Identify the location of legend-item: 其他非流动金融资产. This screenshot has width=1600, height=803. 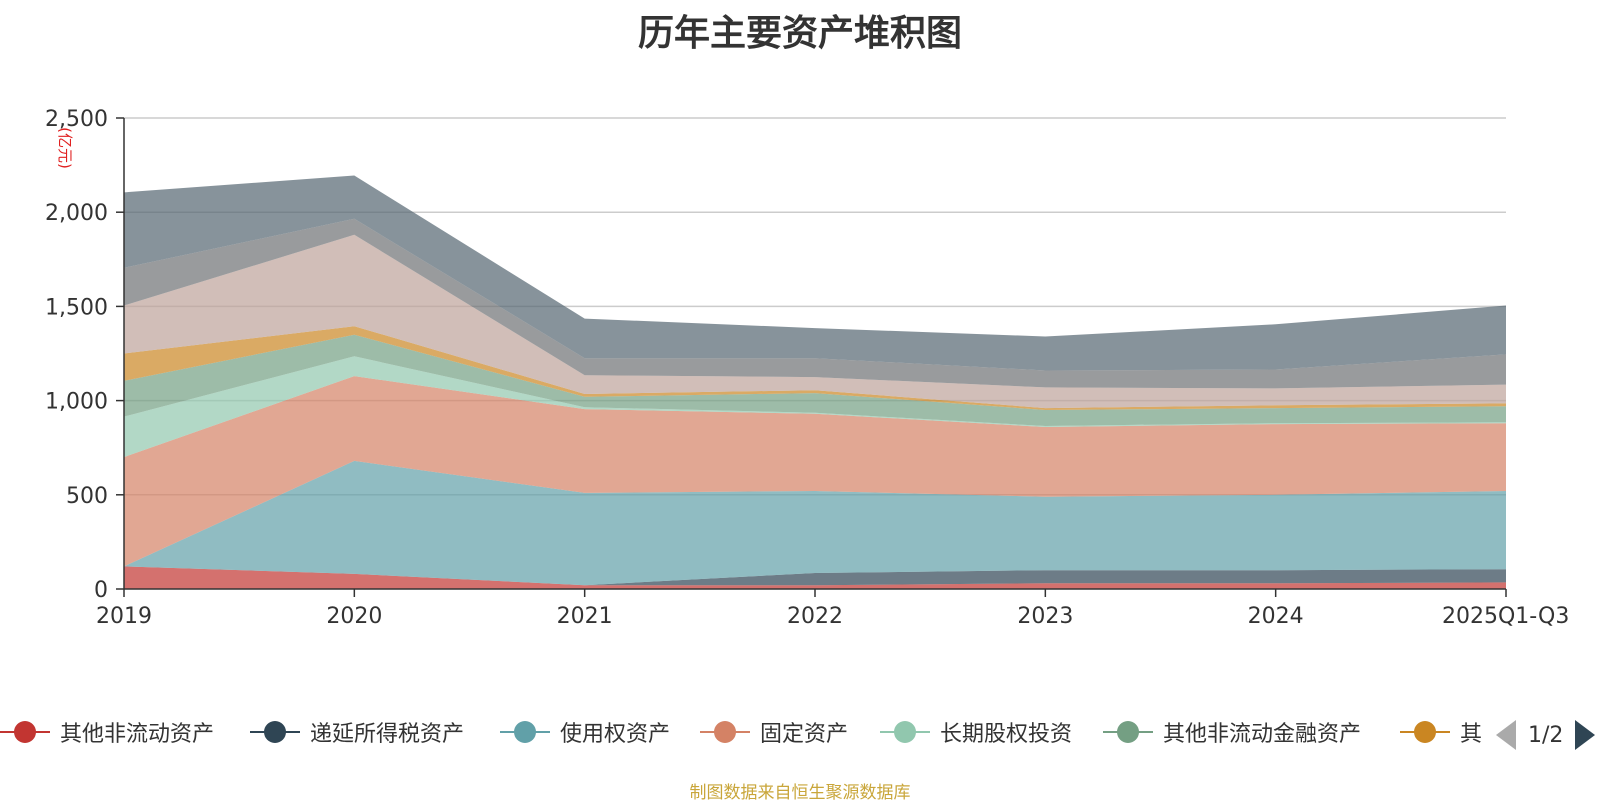
(1232, 732).